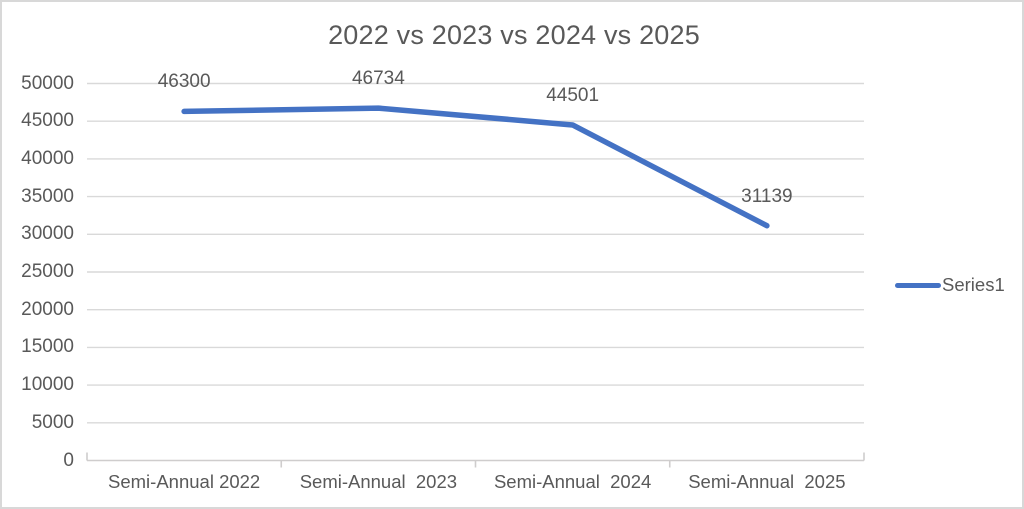  What do you see at coordinates (767, 196) in the screenshot?
I see `data-point-label: 31139` at bounding box center [767, 196].